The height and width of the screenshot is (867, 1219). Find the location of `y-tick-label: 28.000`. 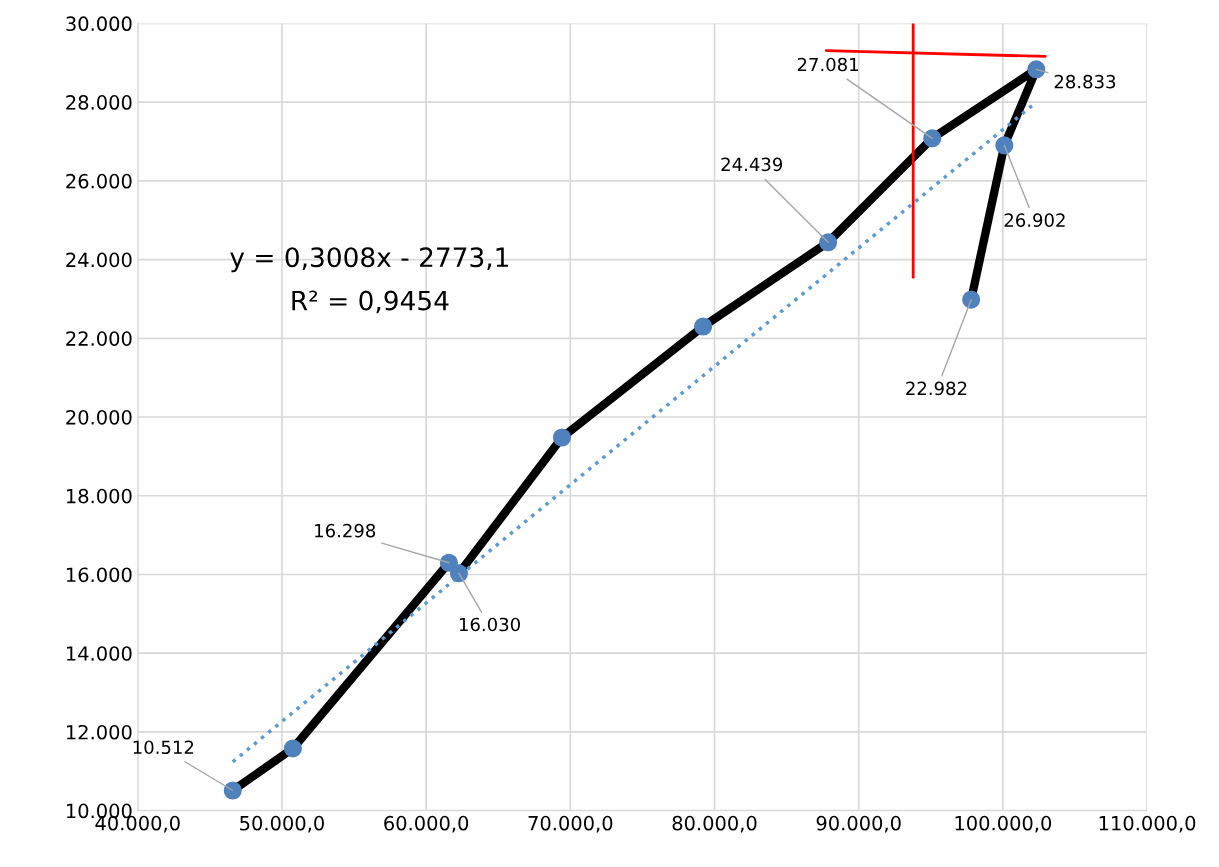

y-tick-label: 28.000 is located at coordinates (99, 102).